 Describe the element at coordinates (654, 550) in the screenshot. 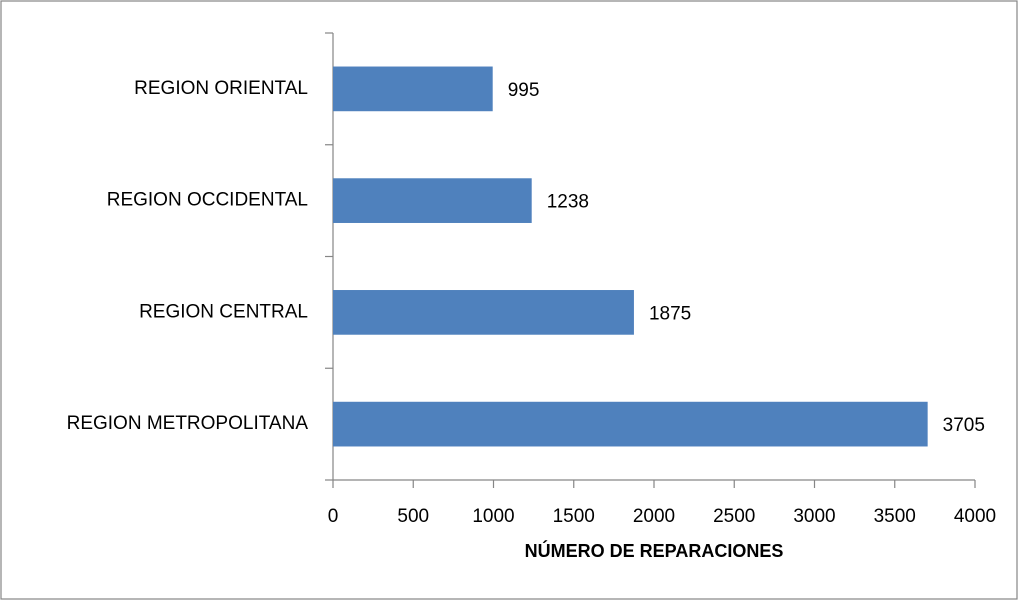

I see `x-axis-title: NÚMERO DE REPARACIONES` at that location.